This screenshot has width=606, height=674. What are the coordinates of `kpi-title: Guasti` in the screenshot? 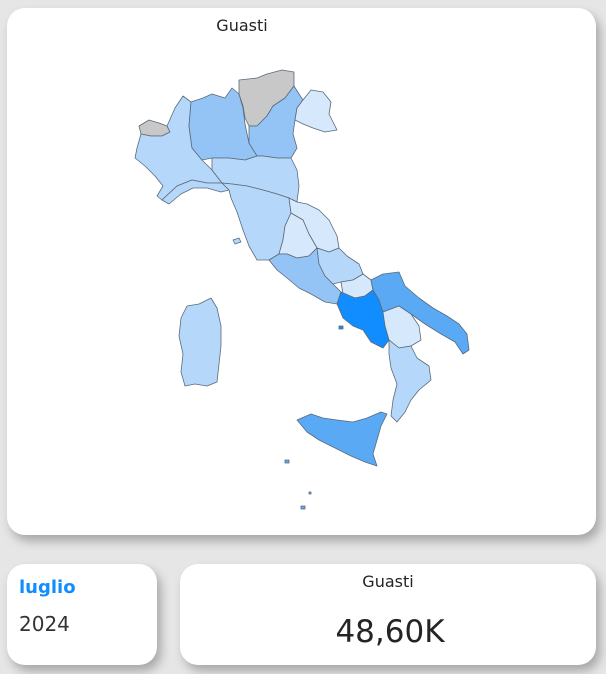 It's located at (388, 581).